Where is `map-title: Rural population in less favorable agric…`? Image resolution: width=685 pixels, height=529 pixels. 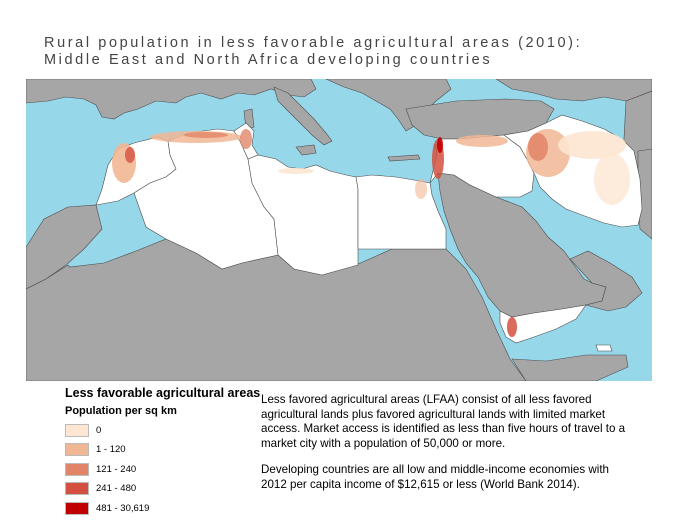 map-title: Rural population in less favorable agric… is located at coordinates (313, 52).